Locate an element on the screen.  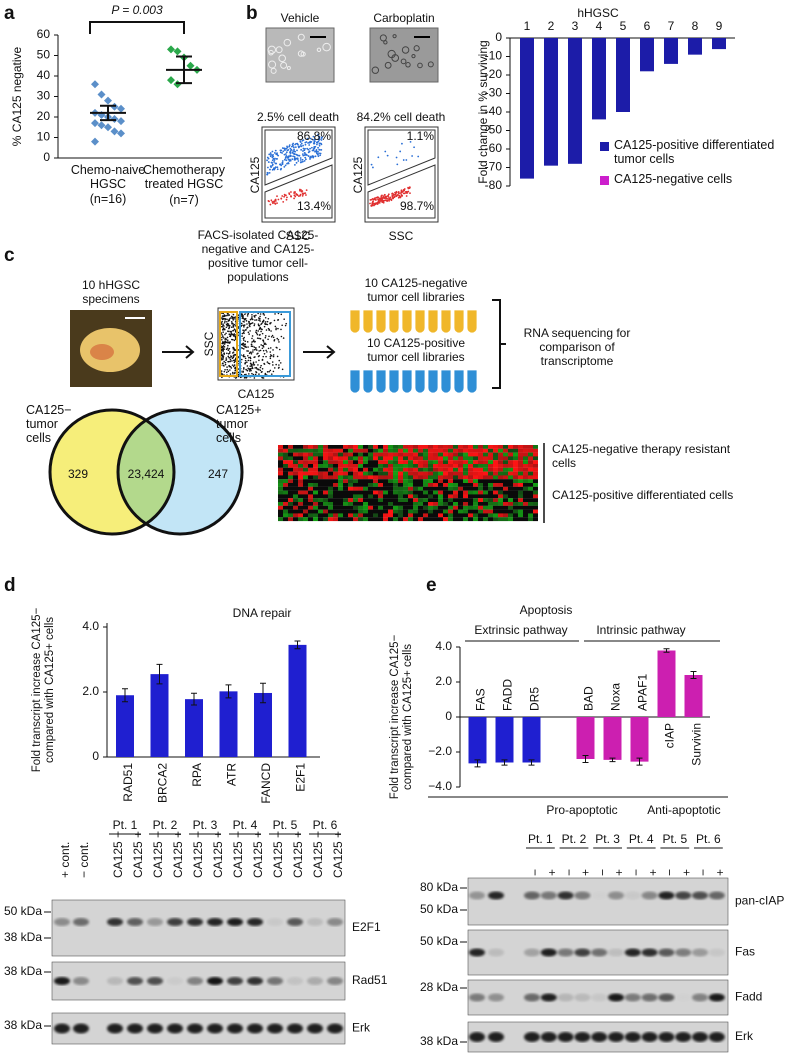
protein-label: Erk is located at coordinates (361, 1028).